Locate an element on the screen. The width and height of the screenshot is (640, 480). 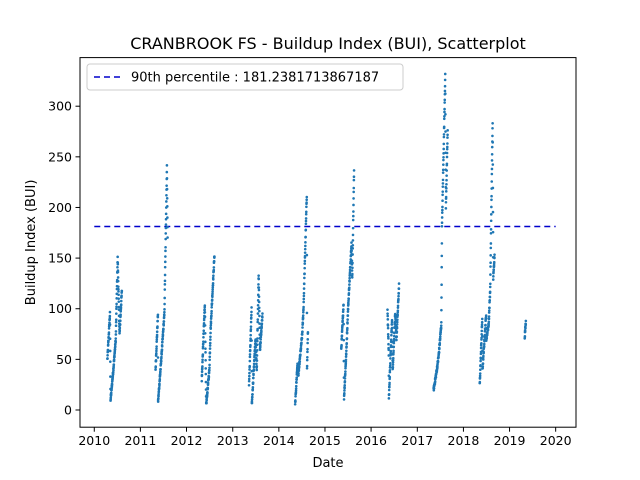
x-tick-label: 2017 is located at coordinates (417, 440).